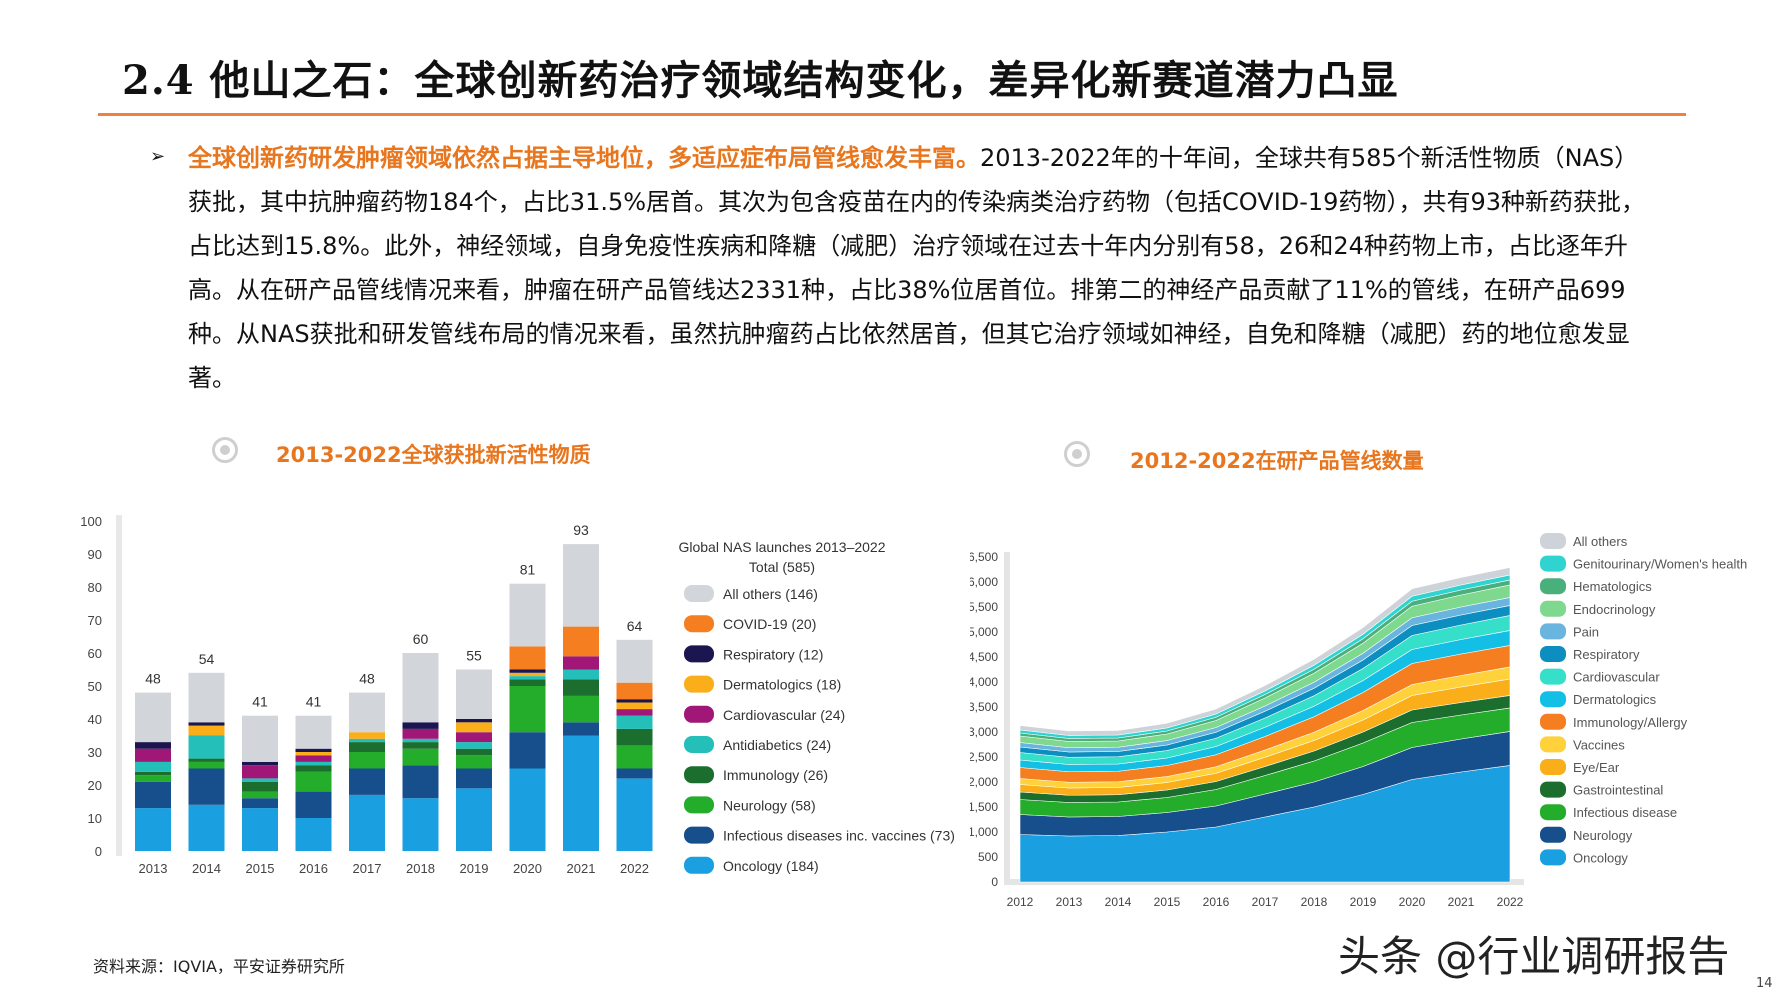 This screenshot has height=1000, width=1778. I want to click on page-title: 2.4 他山之石：全球创新药治疗领域结构变化，差异化新赛道潜力凸显, so click(760, 80).